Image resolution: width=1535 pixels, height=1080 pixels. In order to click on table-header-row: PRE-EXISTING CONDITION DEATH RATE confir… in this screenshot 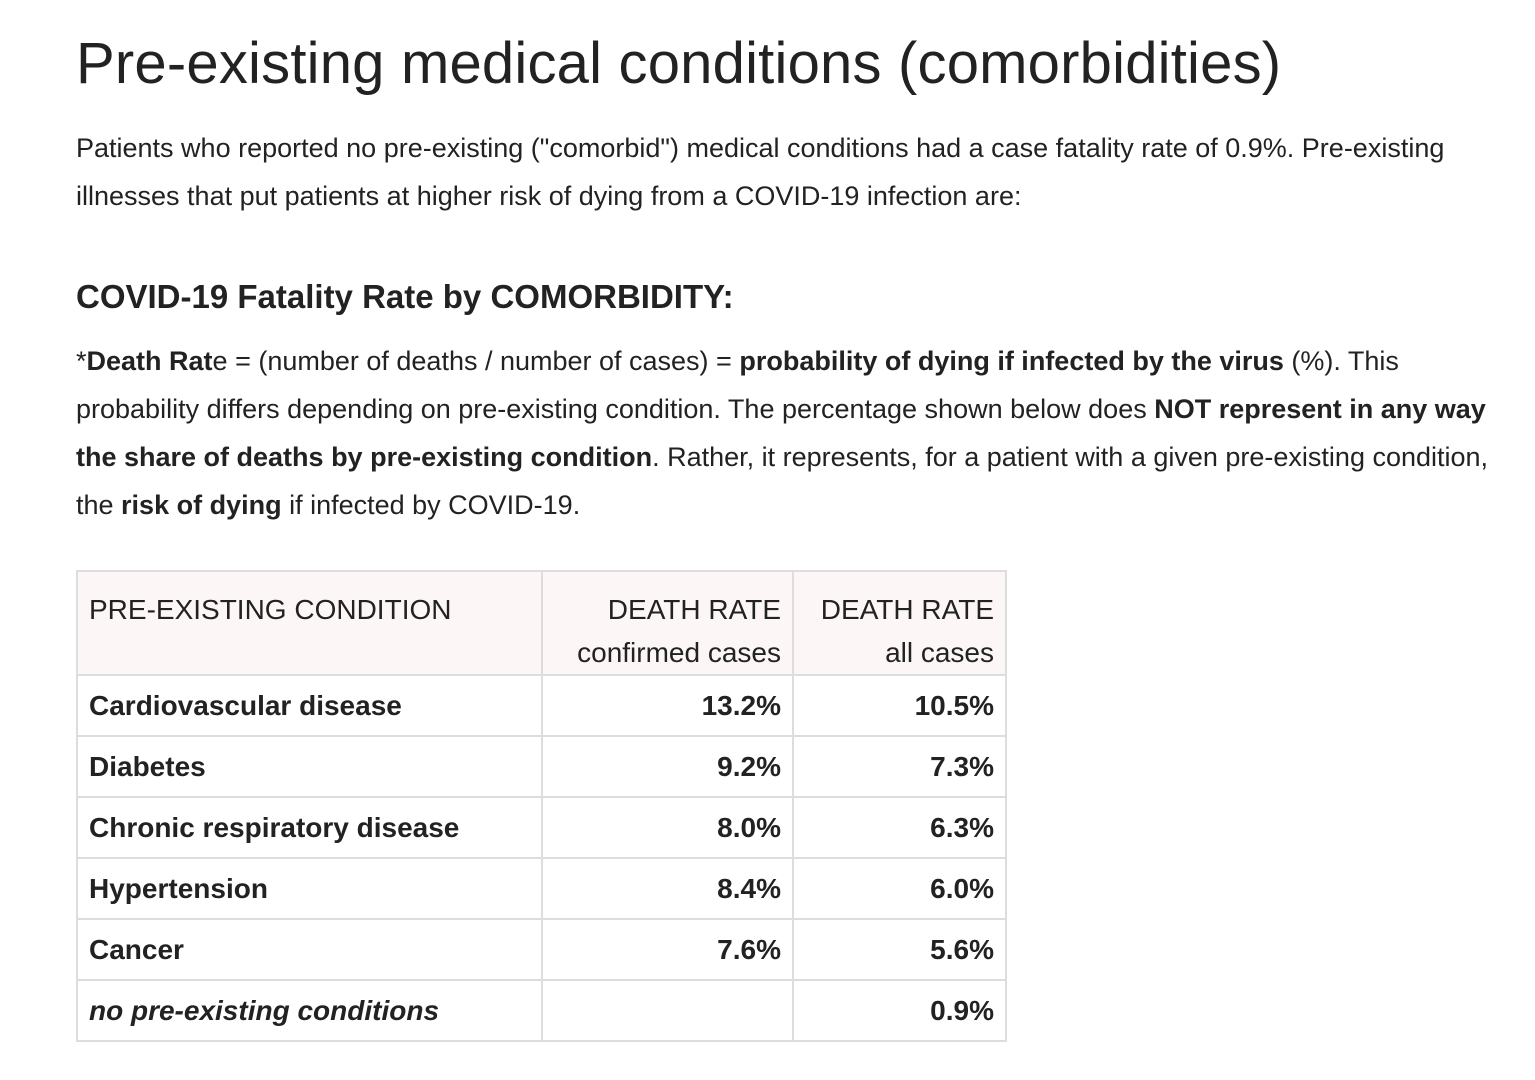, I will do `click(541, 623)`.